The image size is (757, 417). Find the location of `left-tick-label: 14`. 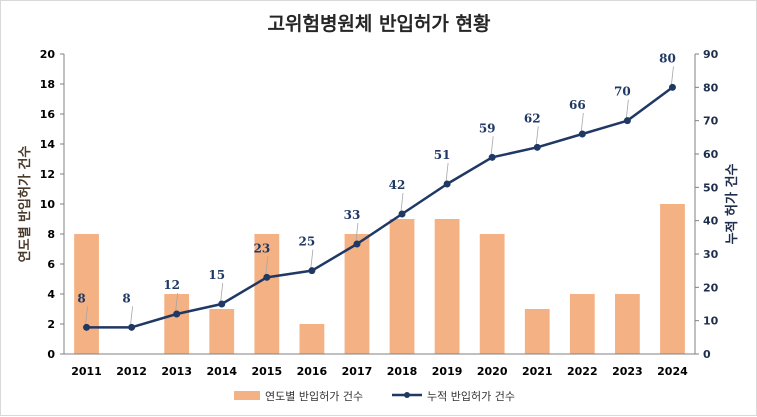

left-tick-label: 14 is located at coordinates (48, 144).